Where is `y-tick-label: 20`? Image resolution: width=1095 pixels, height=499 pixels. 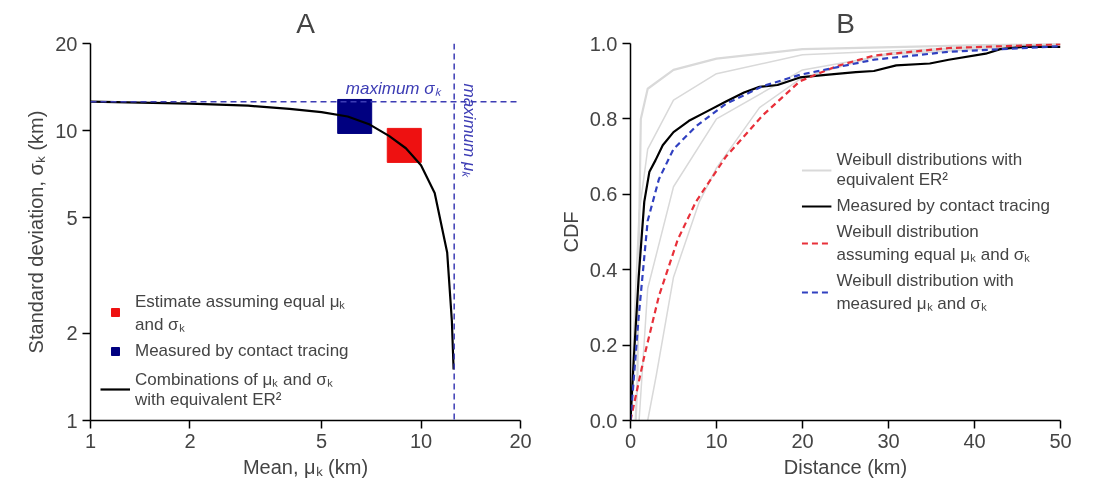
y-tick-label: 20 is located at coordinates (66, 43).